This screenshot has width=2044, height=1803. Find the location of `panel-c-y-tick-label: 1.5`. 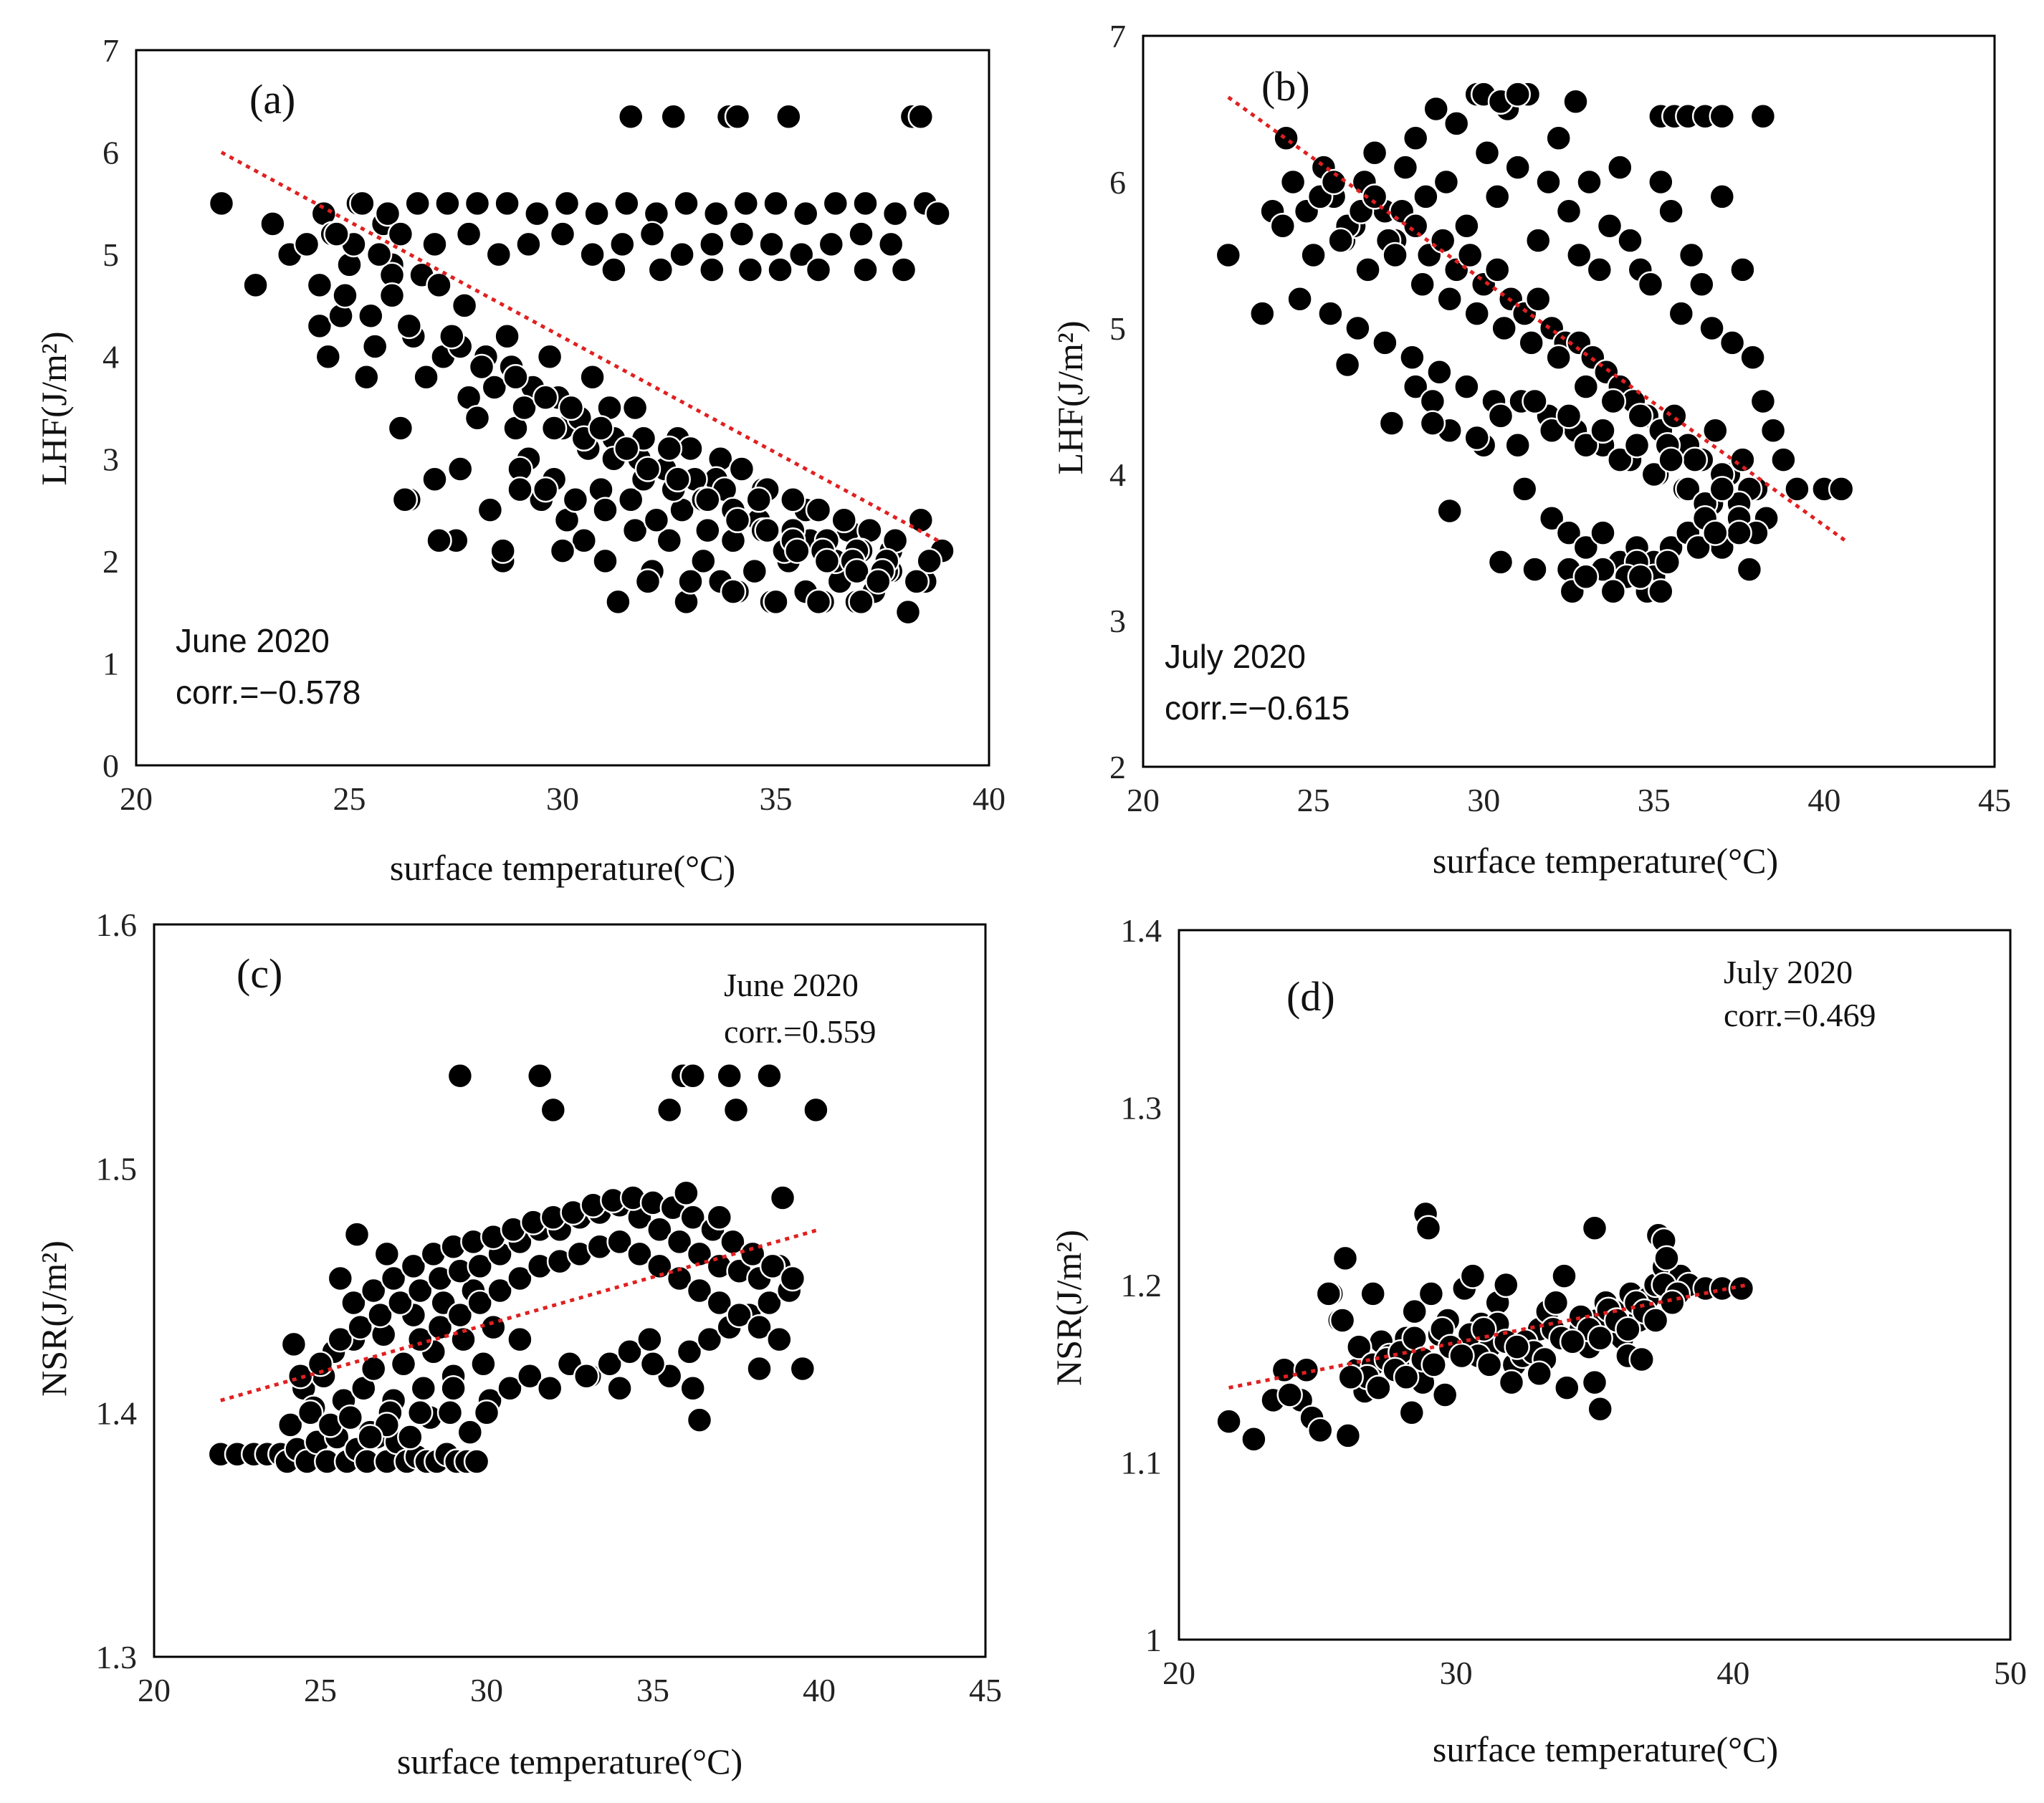

panel-c-y-tick-label: 1.5 is located at coordinates (117, 1169).